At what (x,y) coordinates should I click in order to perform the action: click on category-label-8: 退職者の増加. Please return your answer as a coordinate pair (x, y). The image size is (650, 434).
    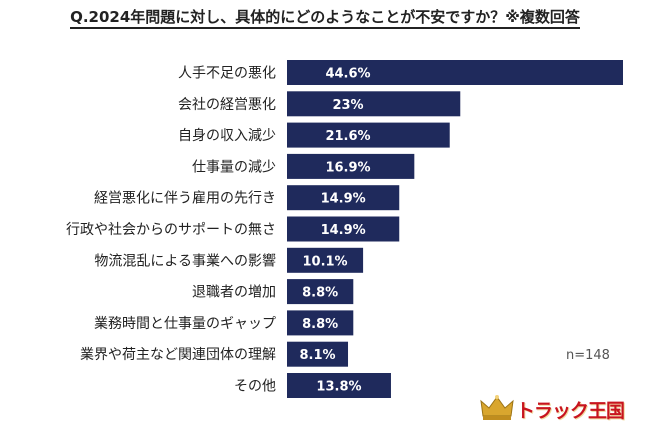
    Looking at the image, I should click on (234, 293).